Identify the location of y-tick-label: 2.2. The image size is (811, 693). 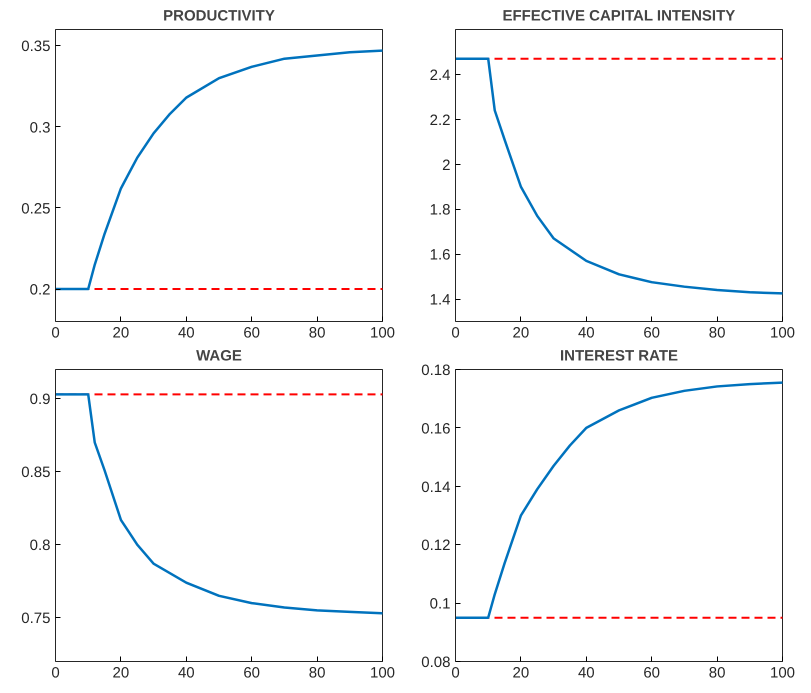
(440, 120).